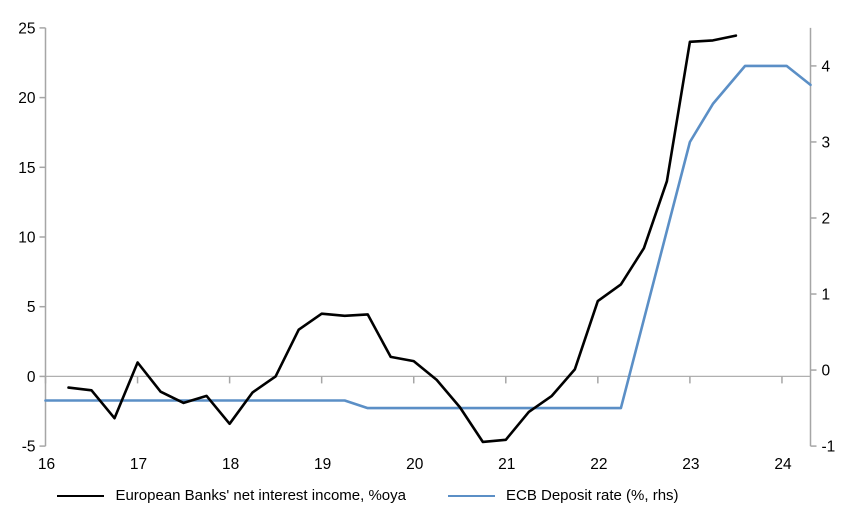 The width and height of the screenshot is (852, 531). What do you see at coordinates (46, 464) in the screenshot?
I see `x-axis-tick-label: 16` at bounding box center [46, 464].